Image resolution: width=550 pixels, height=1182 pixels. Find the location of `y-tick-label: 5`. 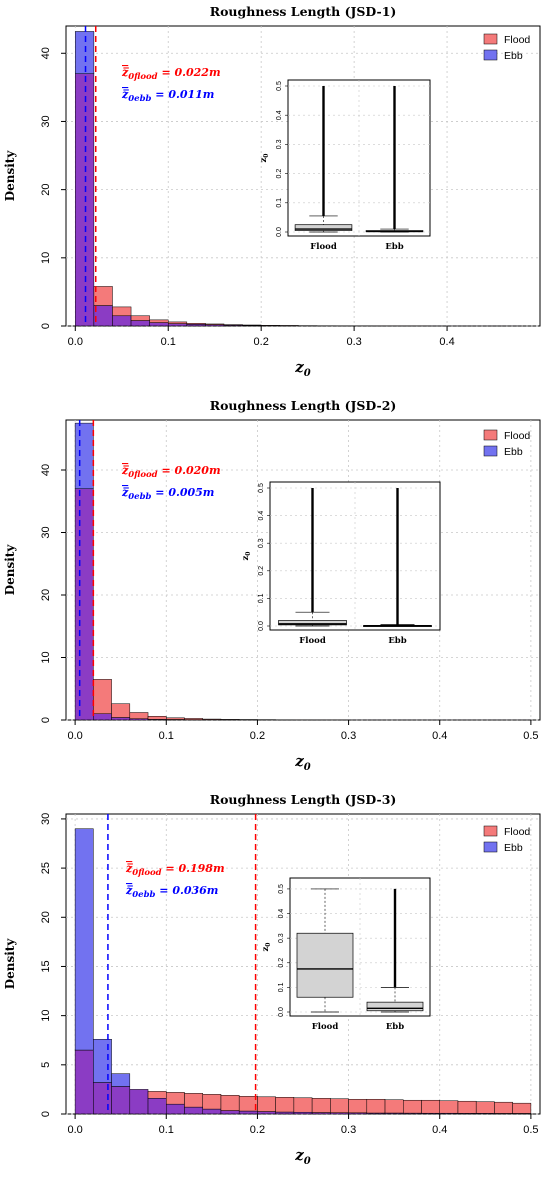

y-tick-label: 5 is located at coordinates (46, 1065).